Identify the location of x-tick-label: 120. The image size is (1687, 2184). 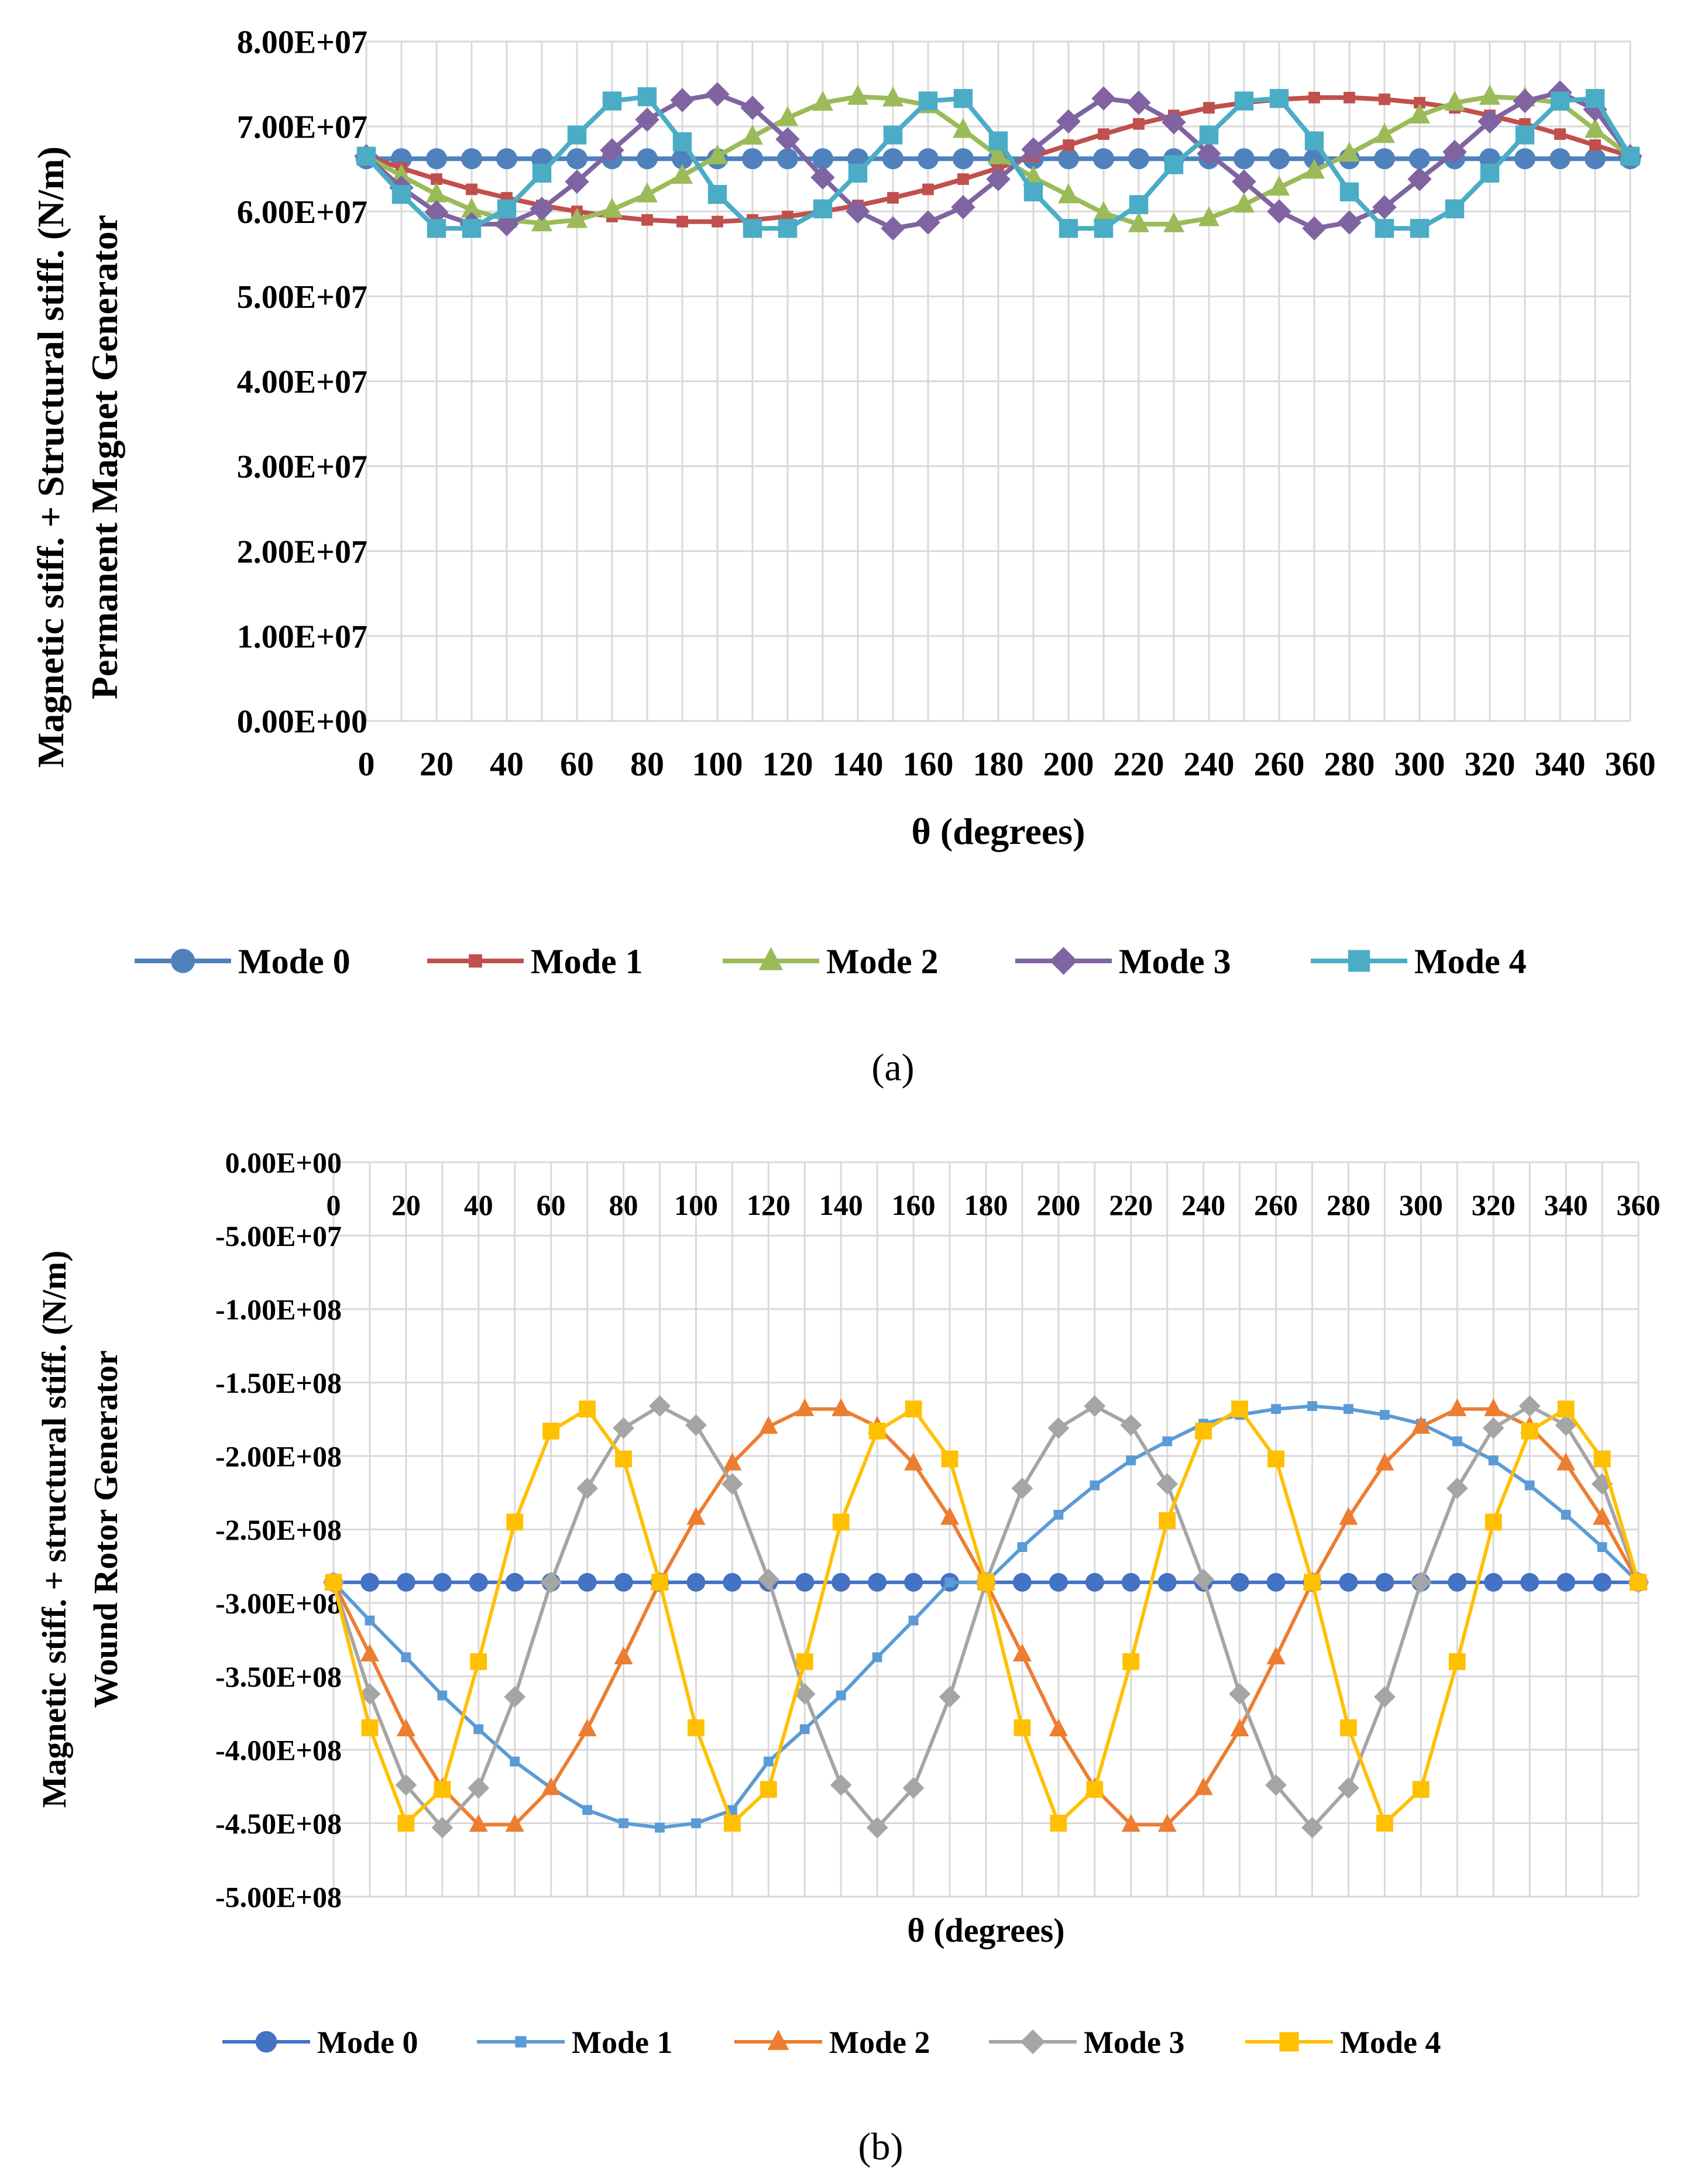
(787, 764).